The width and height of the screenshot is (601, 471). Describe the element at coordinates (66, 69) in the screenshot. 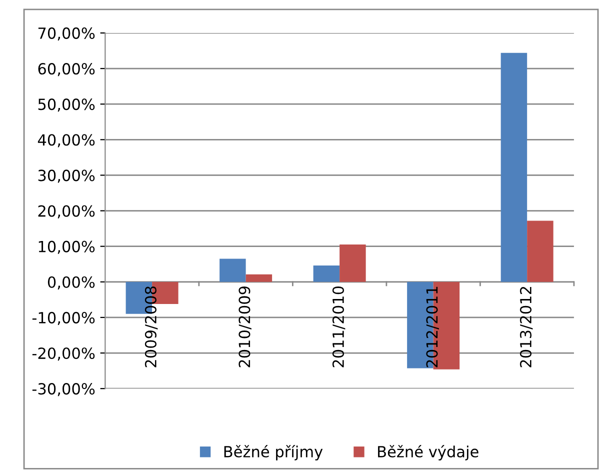

I see `y-tick-label: 60,00%` at that location.